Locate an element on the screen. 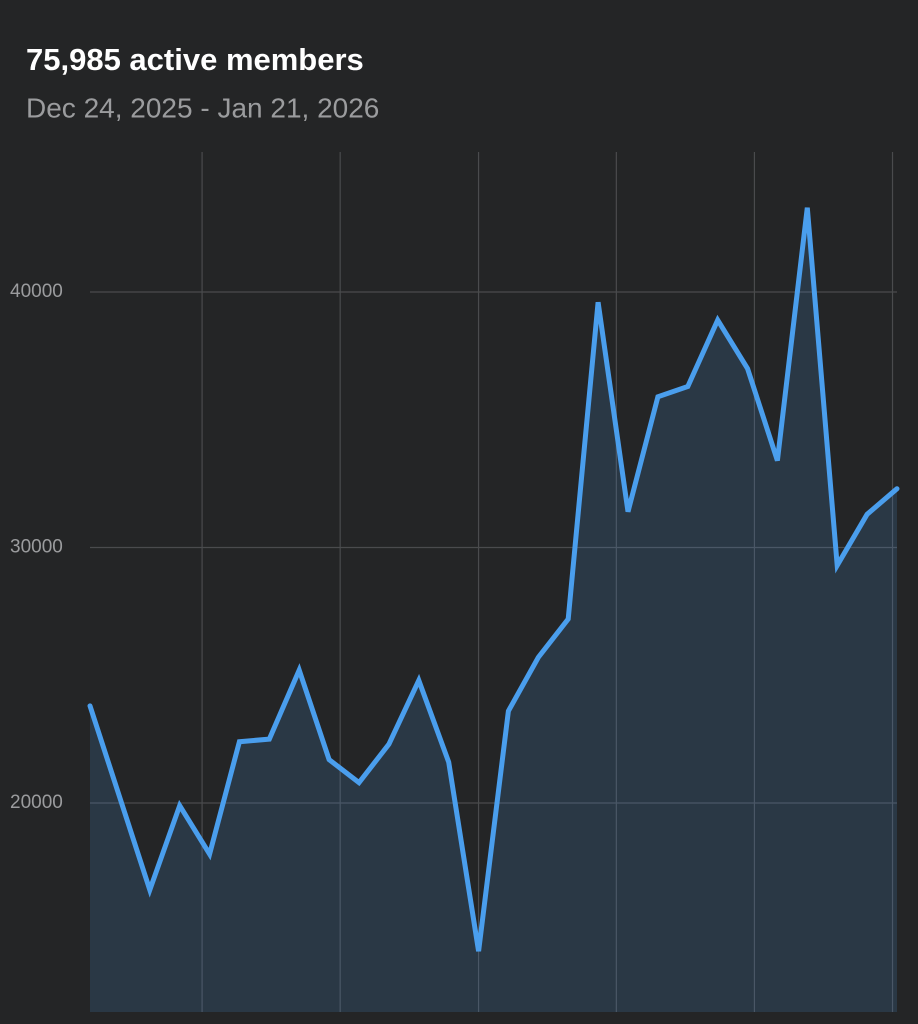 The image size is (918, 1024). chart-title: 75,985 active members is located at coordinates (195, 59).